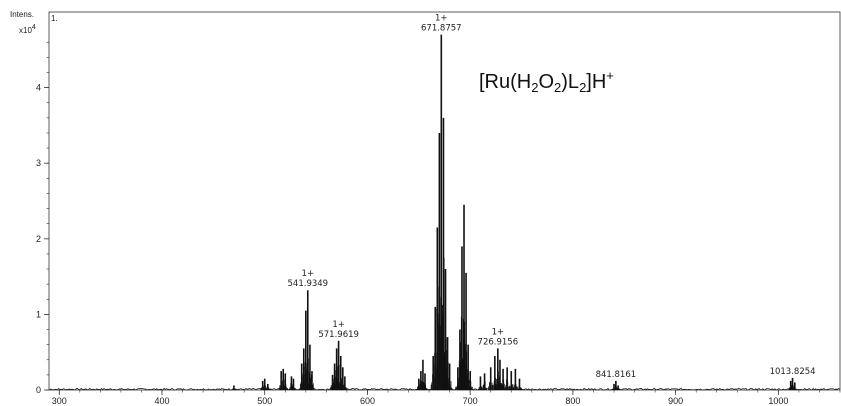  I want to click on y-tick-label: 1, so click(38, 314).